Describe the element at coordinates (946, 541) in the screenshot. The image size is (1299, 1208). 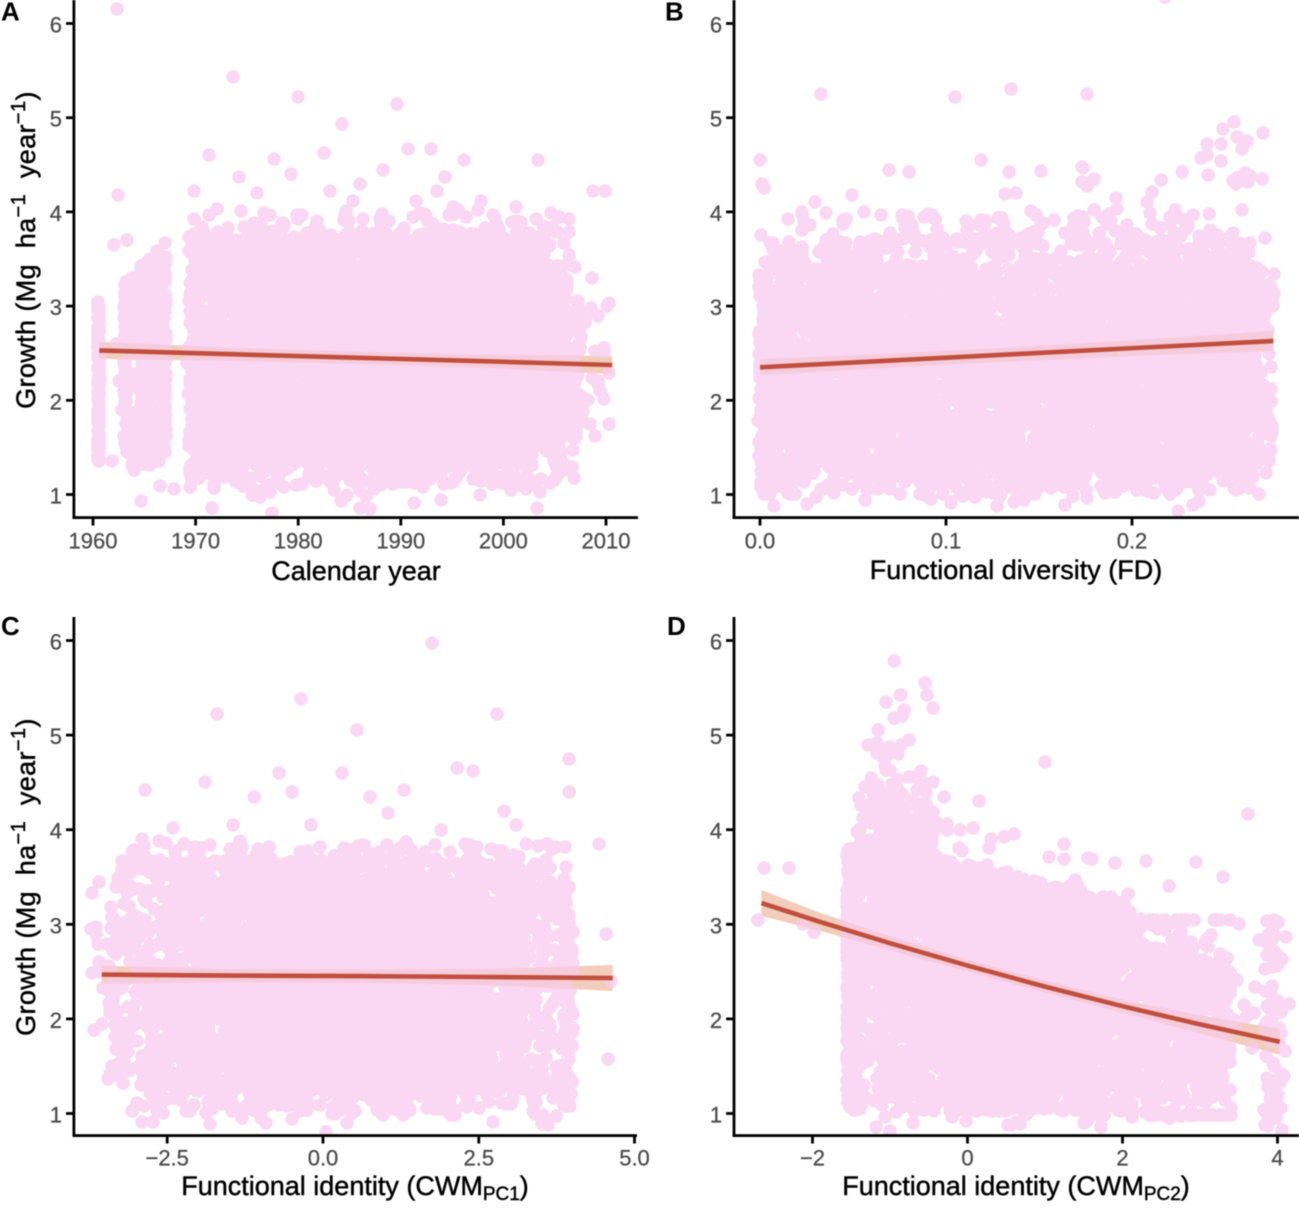
I see `svg-text: 0.1` at that location.